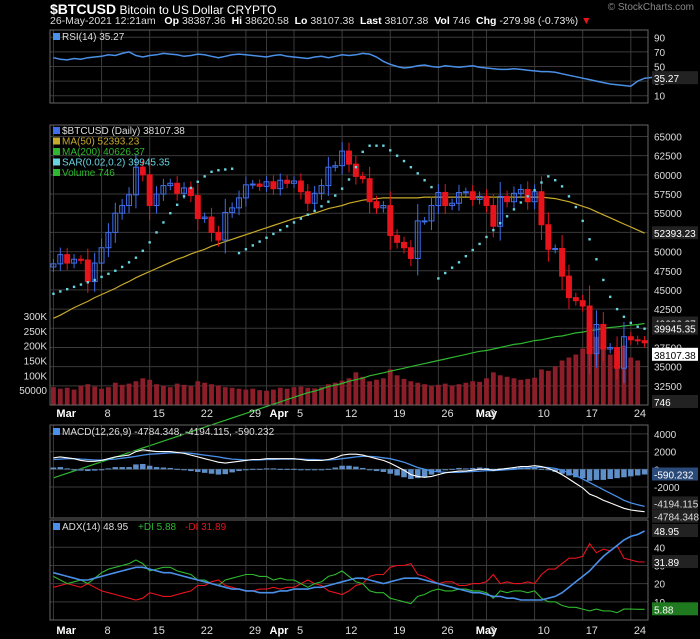 This screenshot has height=639, width=700. I want to click on volume-tag: 746, so click(662, 403).